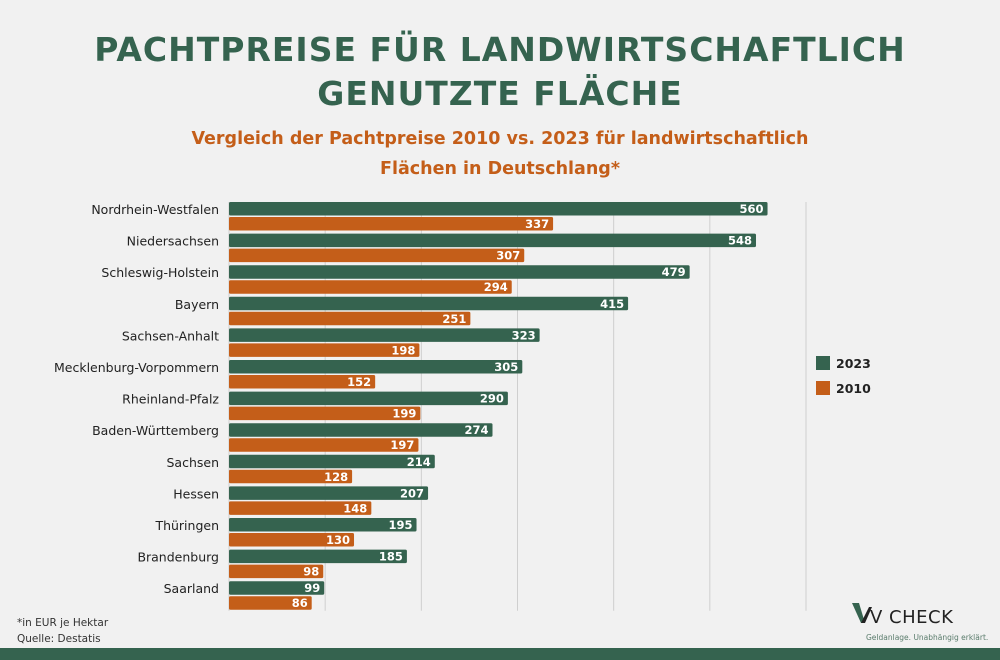 Image resolution: width=1000 pixels, height=660 pixels. I want to click on data-label: 99, so click(312, 588).